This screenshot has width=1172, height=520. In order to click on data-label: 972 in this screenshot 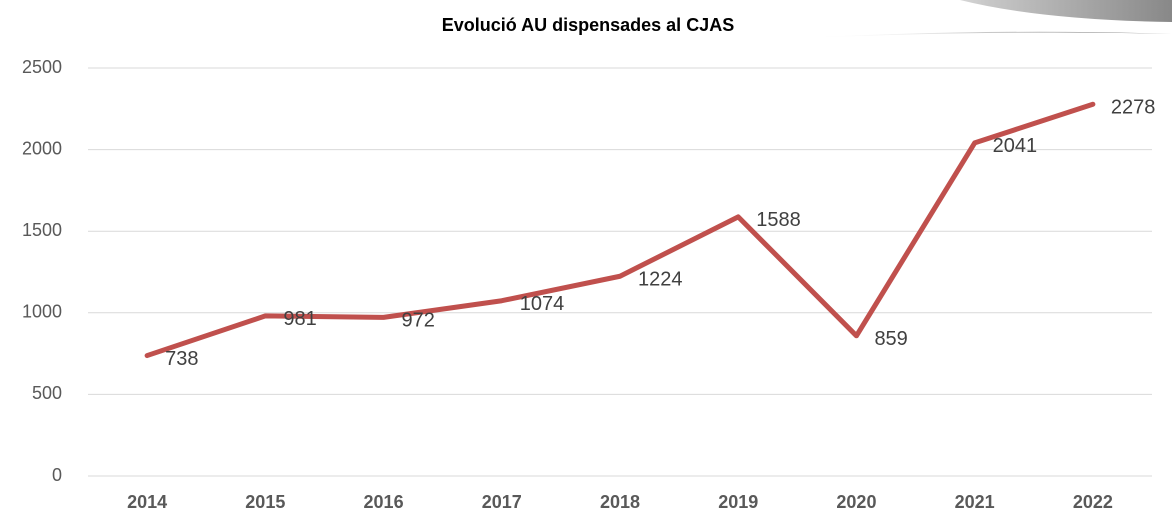, I will do `click(418, 321)`.